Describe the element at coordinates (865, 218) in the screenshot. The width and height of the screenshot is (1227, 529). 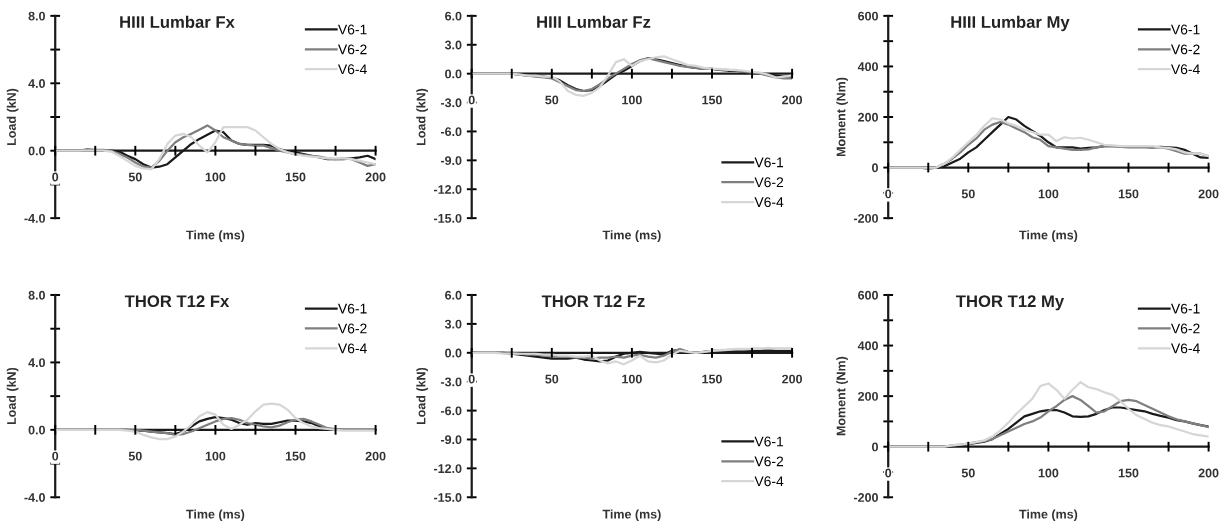
I see `y-tick-label: -200` at that location.